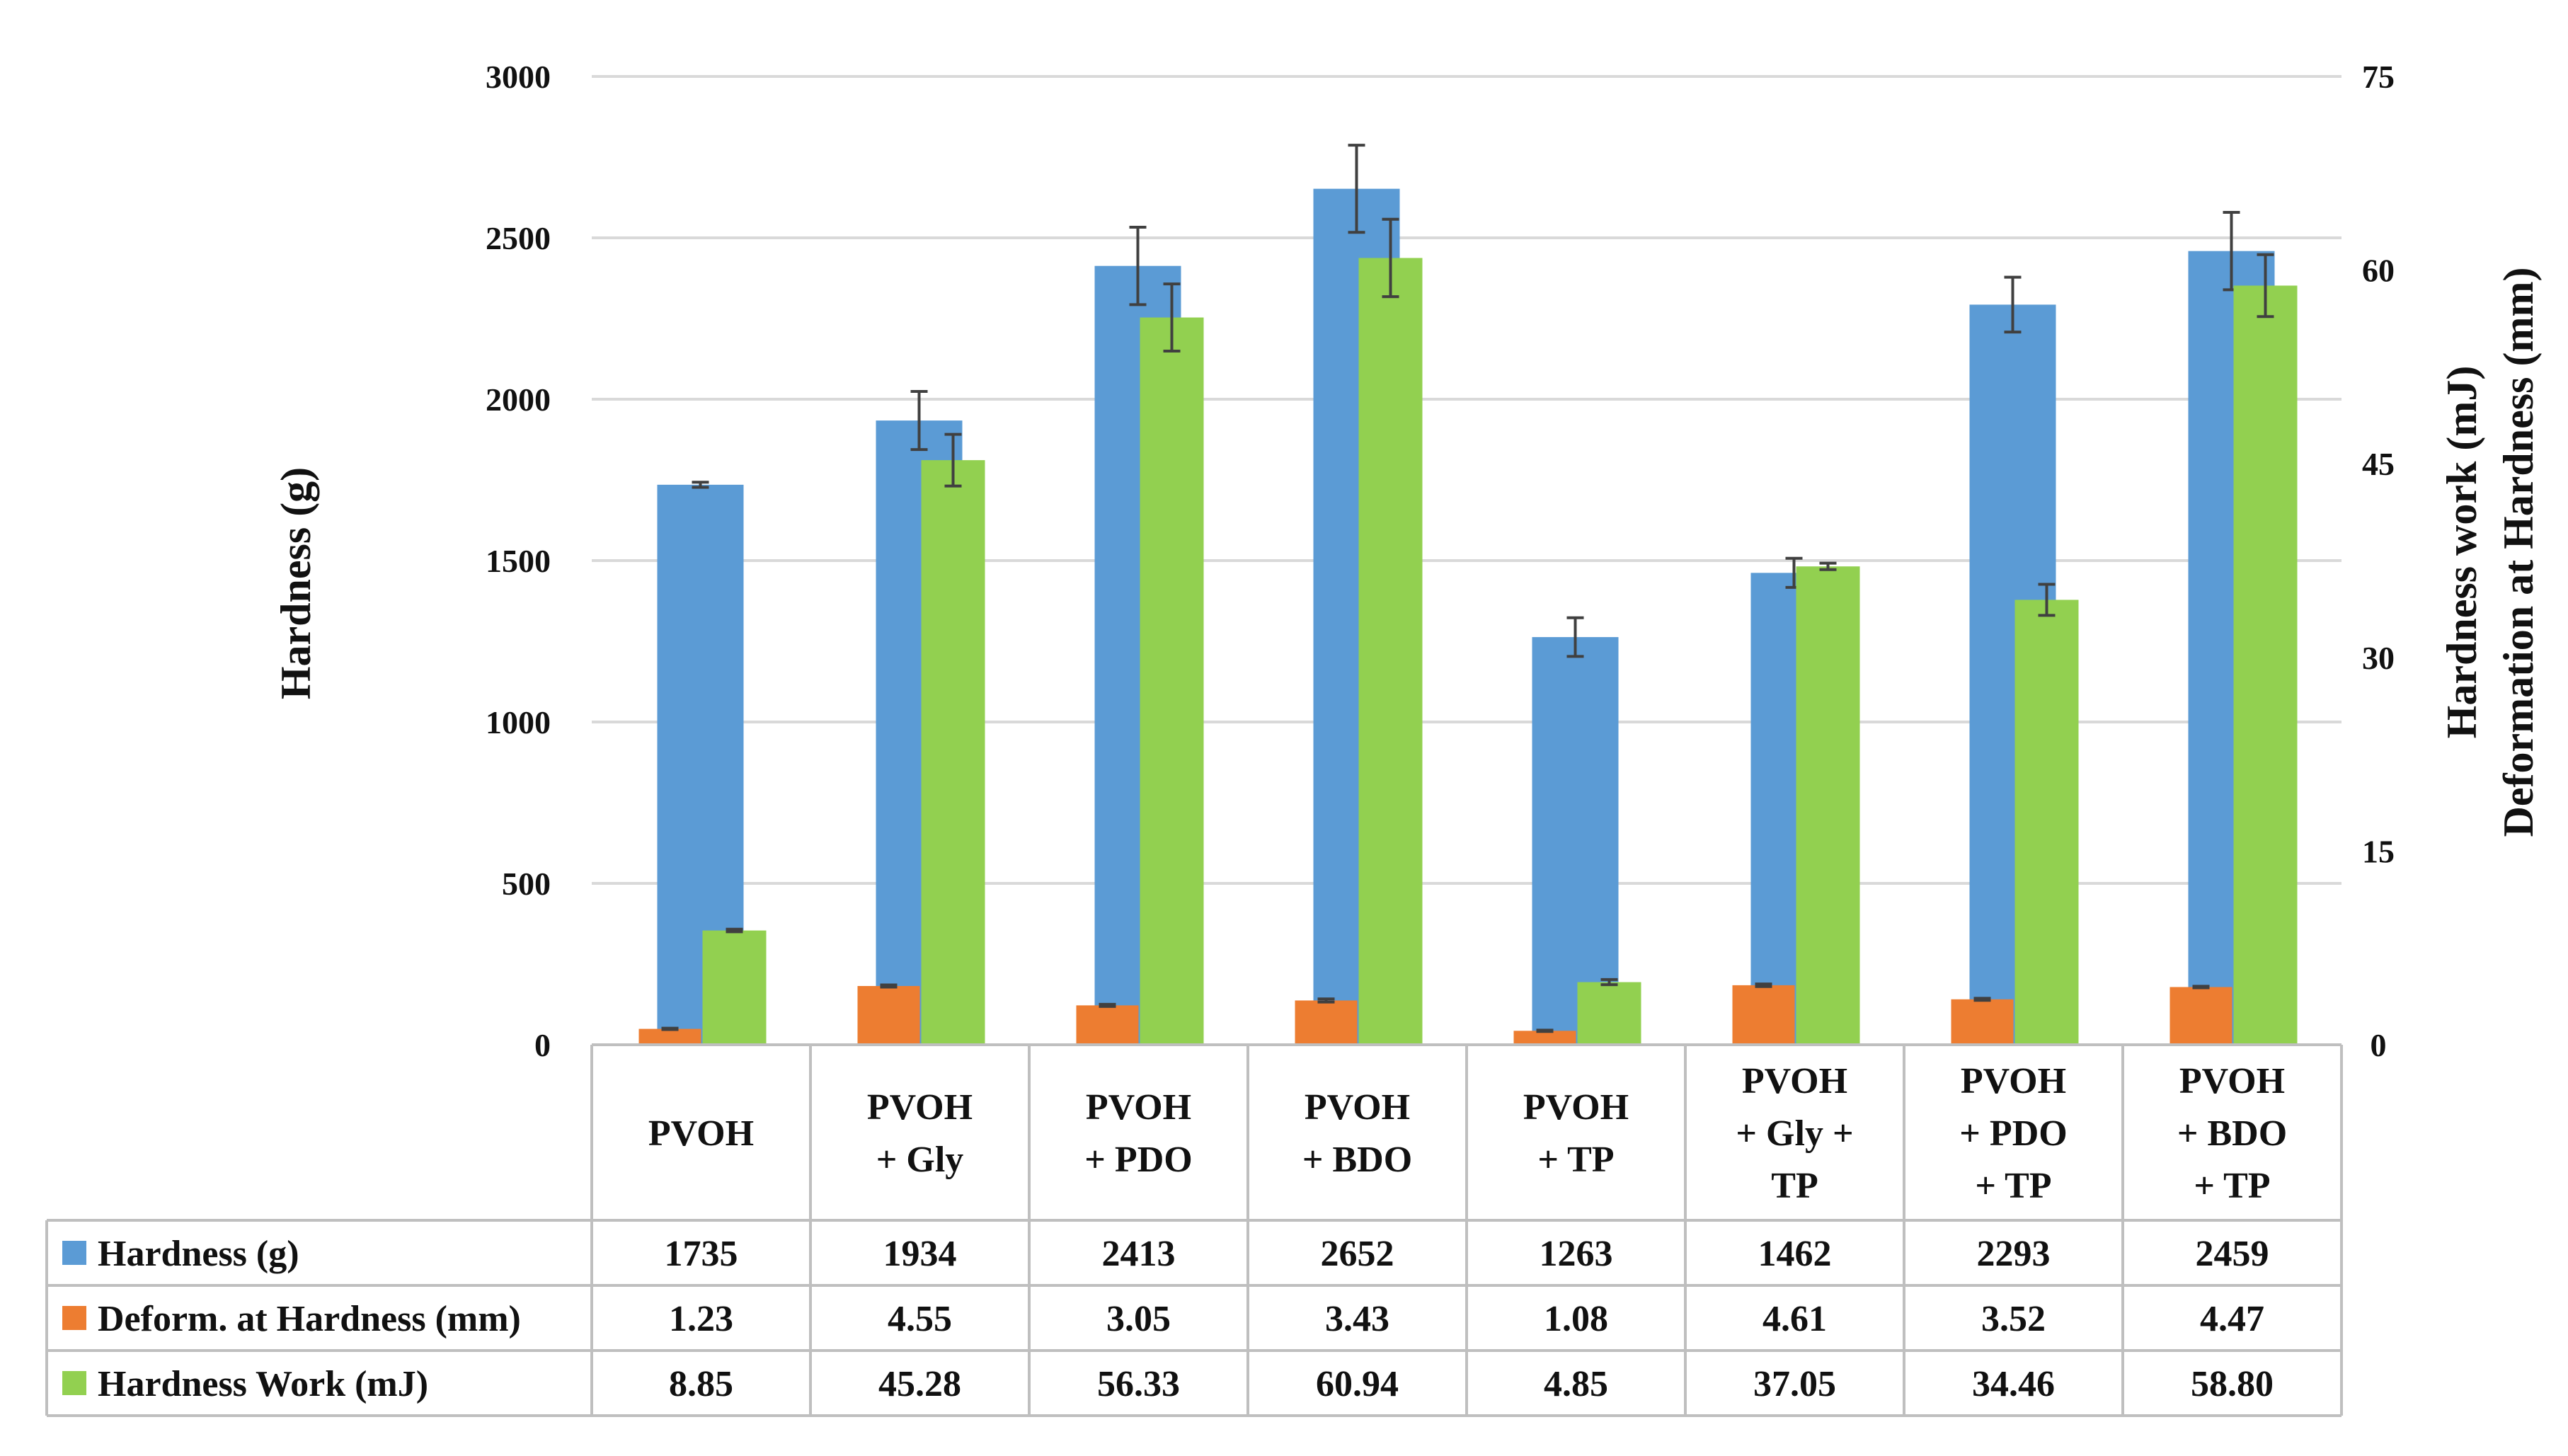 This screenshot has height=1456, width=2568. What do you see at coordinates (701, 1254) in the screenshot?
I see `table-cell: 1735` at bounding box center [701, 1254].